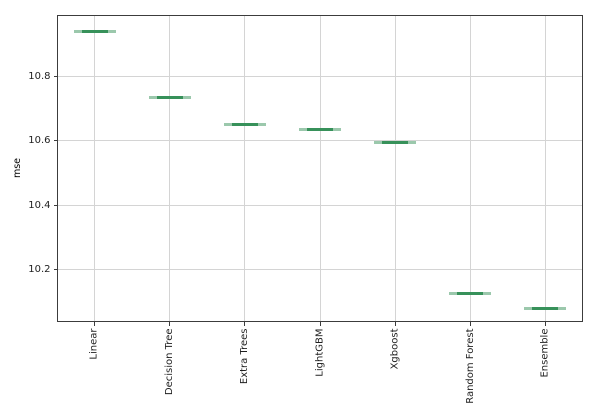 The image size is (600, 420). What do you see at coordinates (170, 362) in the screenshot?
I see `x-category-label: Decision Tree` at bounding box center [170, 362].